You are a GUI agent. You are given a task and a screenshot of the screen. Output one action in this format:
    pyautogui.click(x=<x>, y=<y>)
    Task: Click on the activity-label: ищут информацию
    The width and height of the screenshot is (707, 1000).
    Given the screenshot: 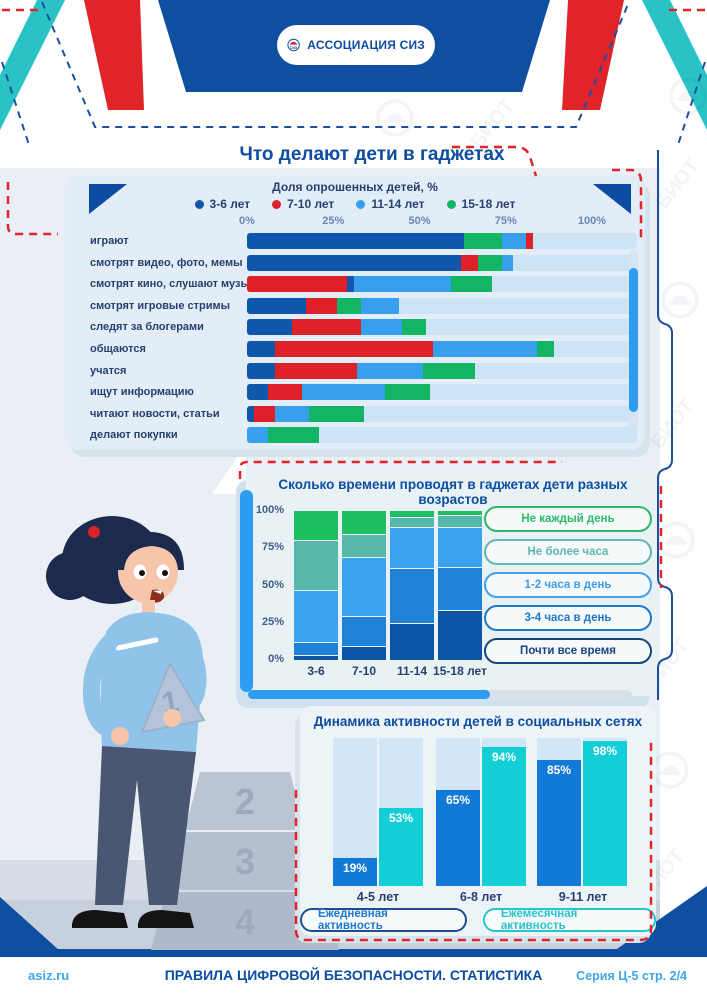 What is the action you would take?
    pyautogui.click(x=142, y=392)
    